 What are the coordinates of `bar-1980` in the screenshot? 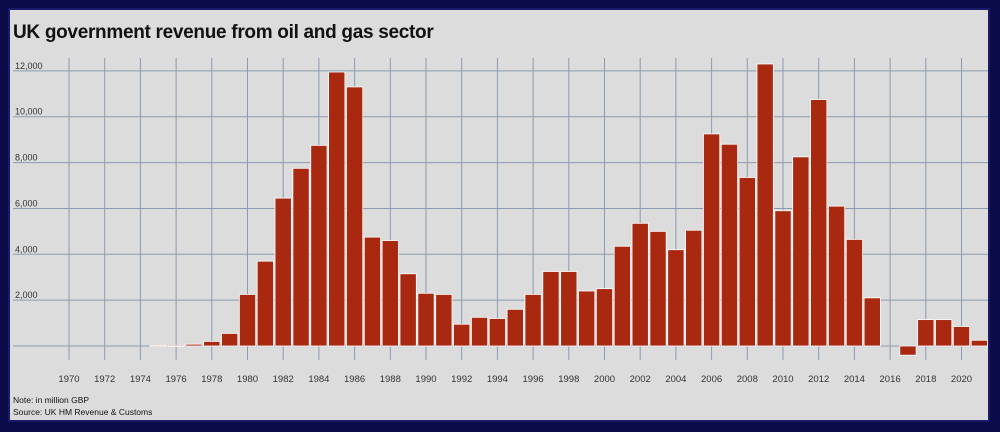 It's located at (247, 320).